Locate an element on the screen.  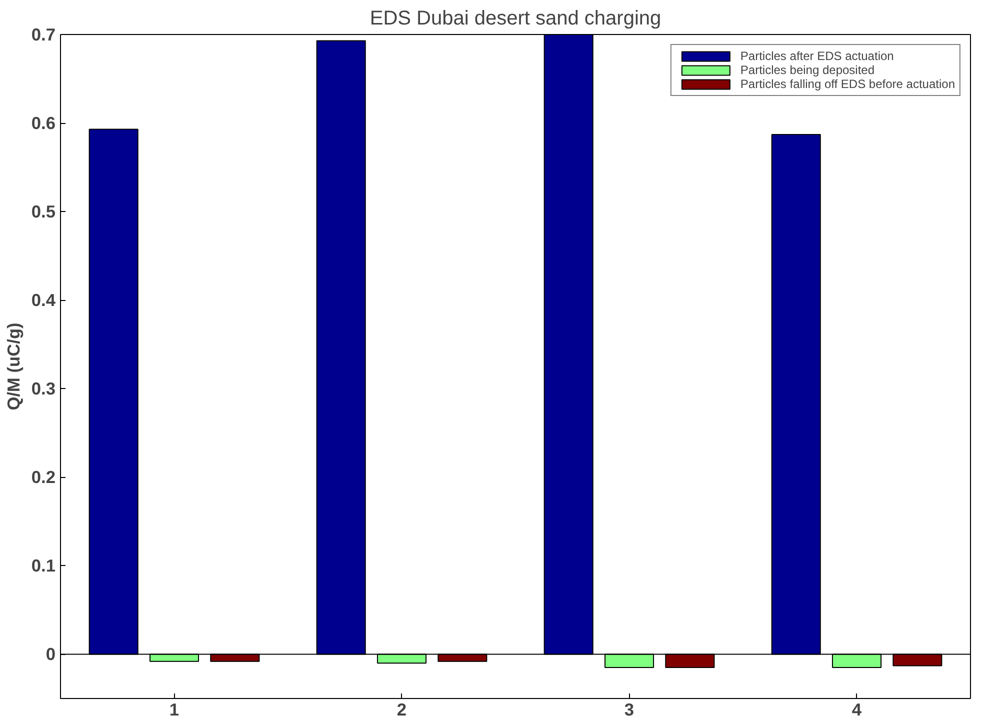
y-axis-title: Q/M (uC/g) is located at coordinates (13, 366).